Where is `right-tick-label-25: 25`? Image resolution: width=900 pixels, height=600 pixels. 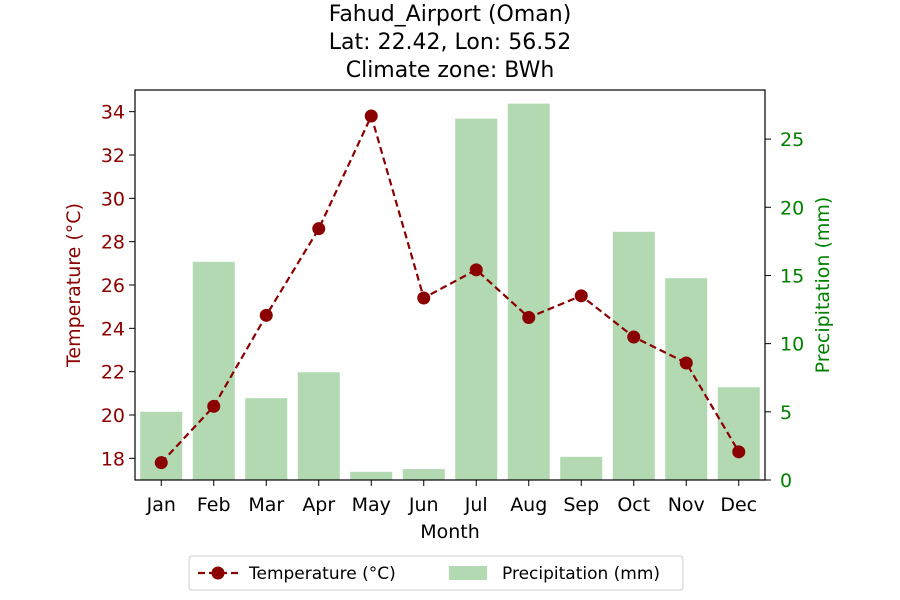 right-tick-label-25: 25 is located at coordinates (792, 140).